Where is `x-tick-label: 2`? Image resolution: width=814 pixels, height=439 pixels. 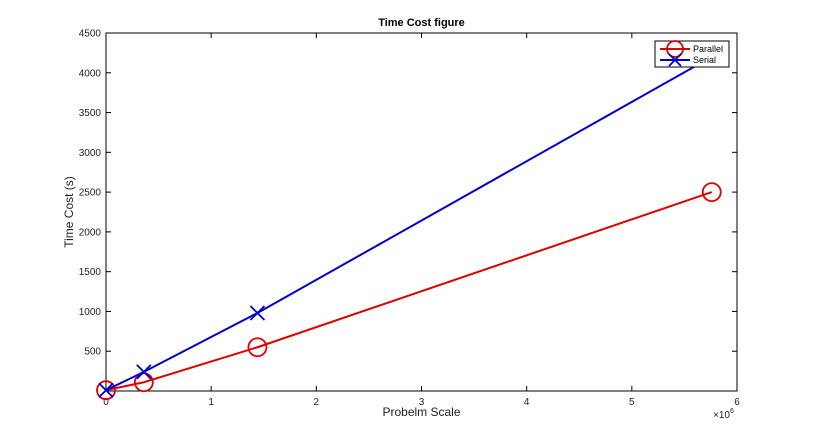
x-tick-label: 2 is located at coordinates (317, 402).